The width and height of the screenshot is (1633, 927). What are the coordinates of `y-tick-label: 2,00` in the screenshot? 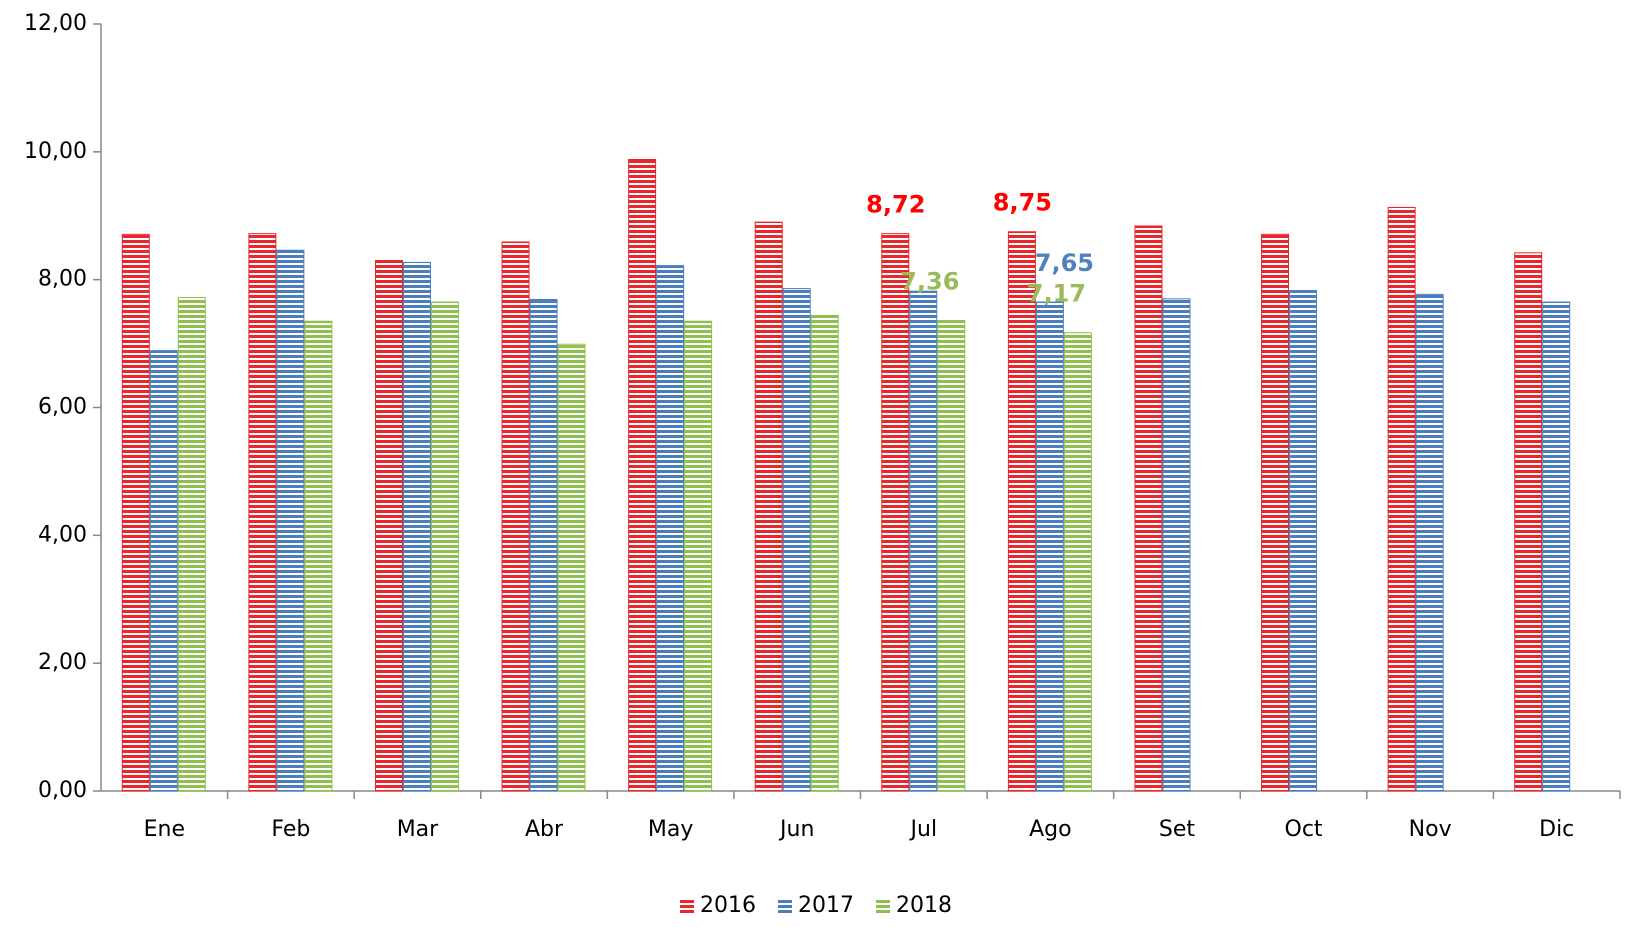 It's located at (62, 662).